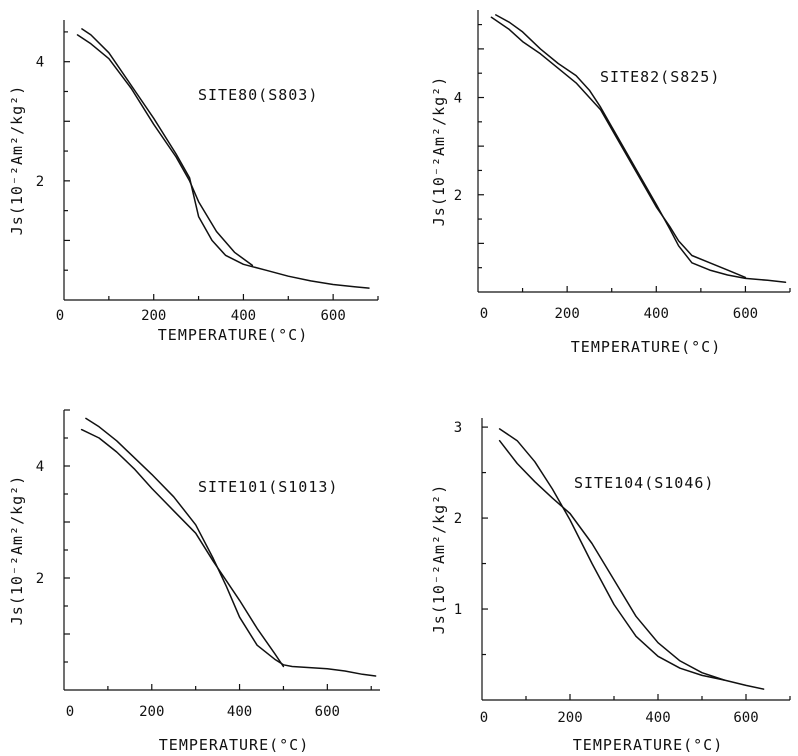 This screenshot has height=756, width=798. Describe the element at coordinates (458, 610) in the screenshot. I see `y-tick-label: 1` at that location.